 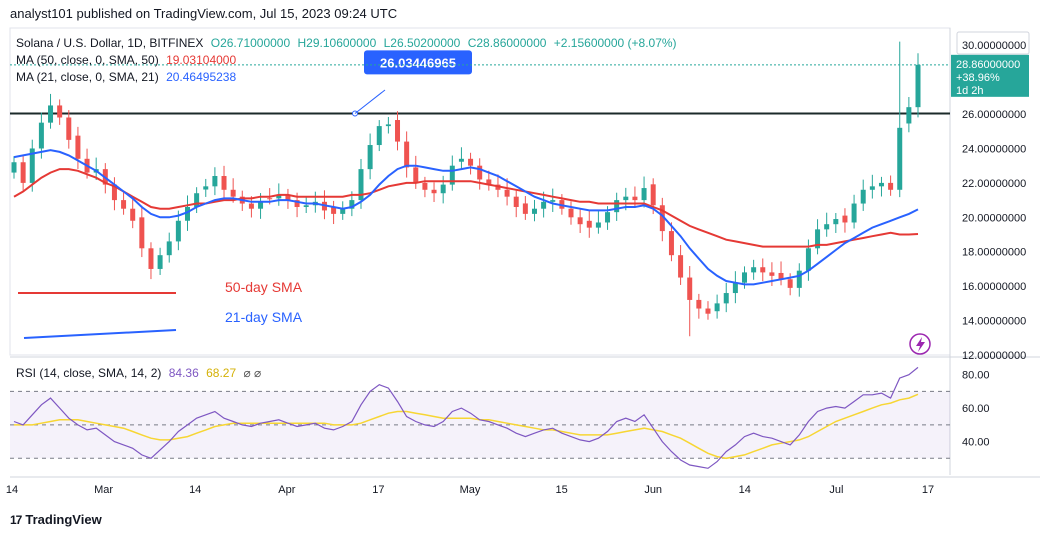 What do you see at coordinates (370, 101) in the screenshot?
I see `resistance-pointer` at bounding box center [370, 101].